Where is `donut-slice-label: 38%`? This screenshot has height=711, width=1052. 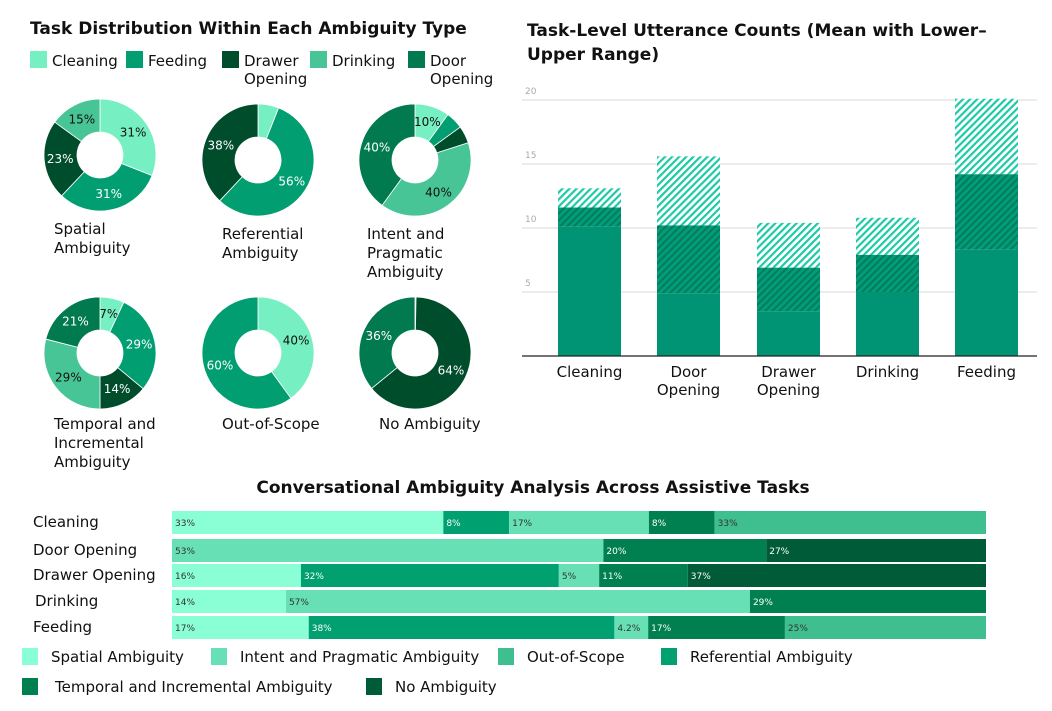 donut-slice-label: 38% is located at coordinates (220, 145).